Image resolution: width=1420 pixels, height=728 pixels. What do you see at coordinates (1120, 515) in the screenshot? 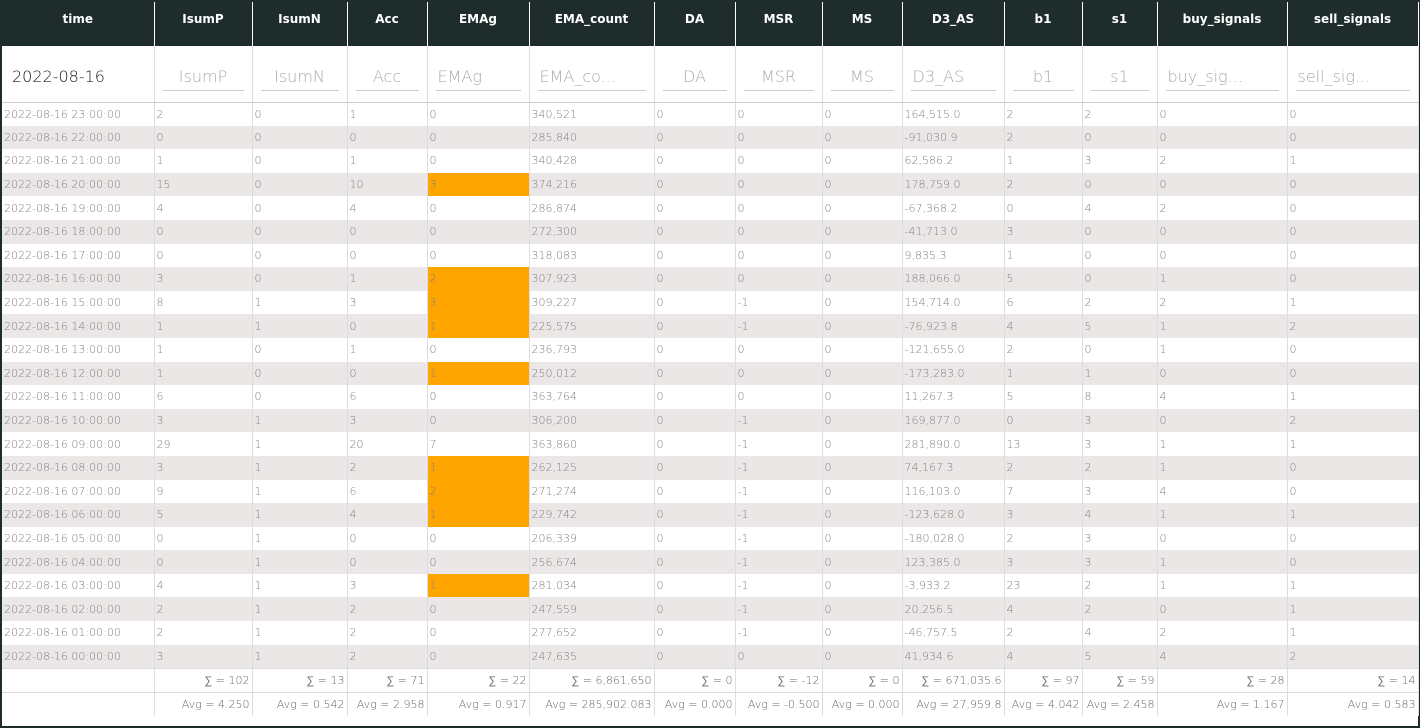
I see `cell: 4` at bounding box center [1120, 515].